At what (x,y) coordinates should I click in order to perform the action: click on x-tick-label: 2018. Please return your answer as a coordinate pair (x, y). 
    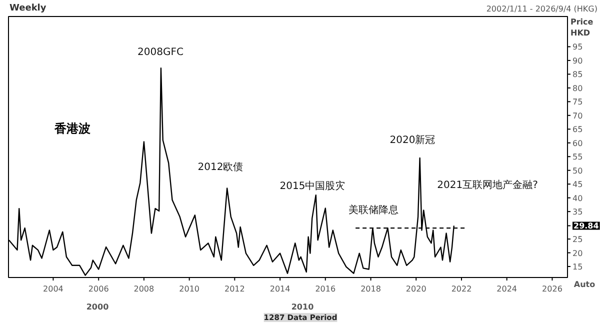
    Looking at the image, I should click on (370, 289).